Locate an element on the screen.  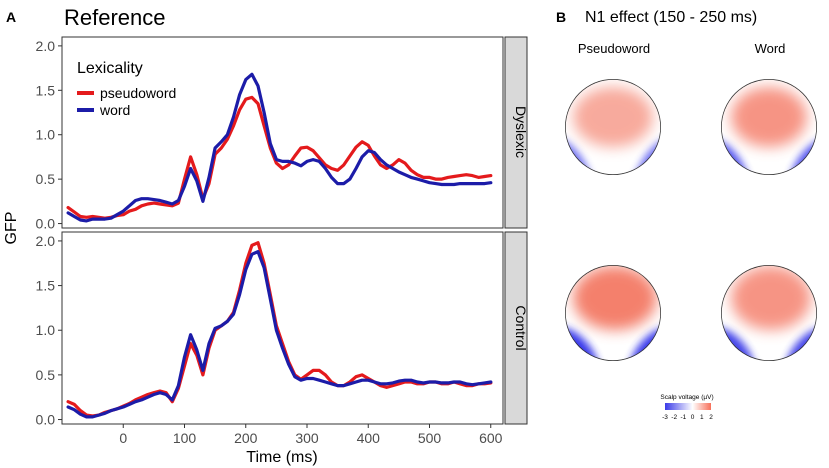
topomap-control-word is located at coordinates (769, 313).